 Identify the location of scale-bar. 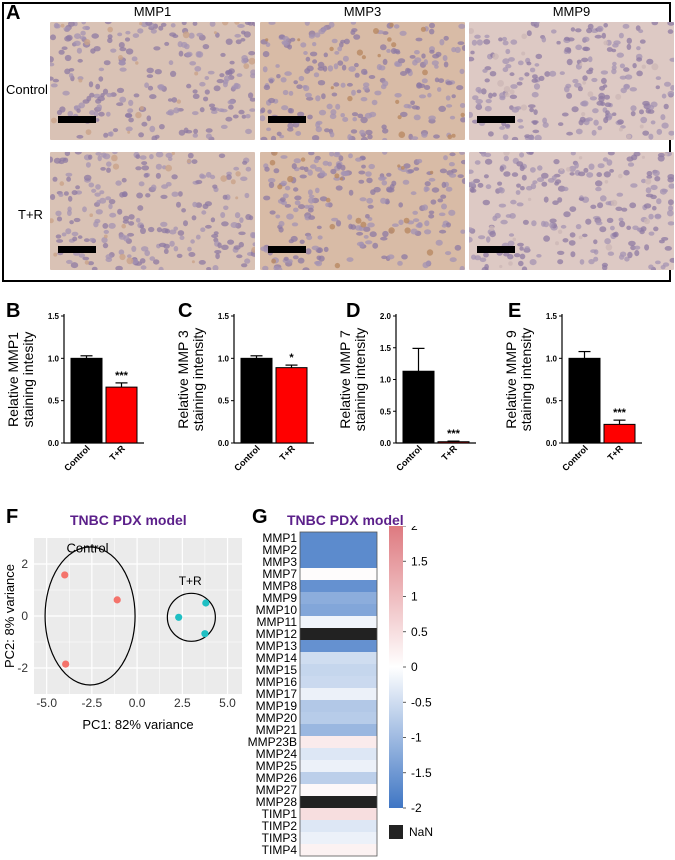
(287, 119).